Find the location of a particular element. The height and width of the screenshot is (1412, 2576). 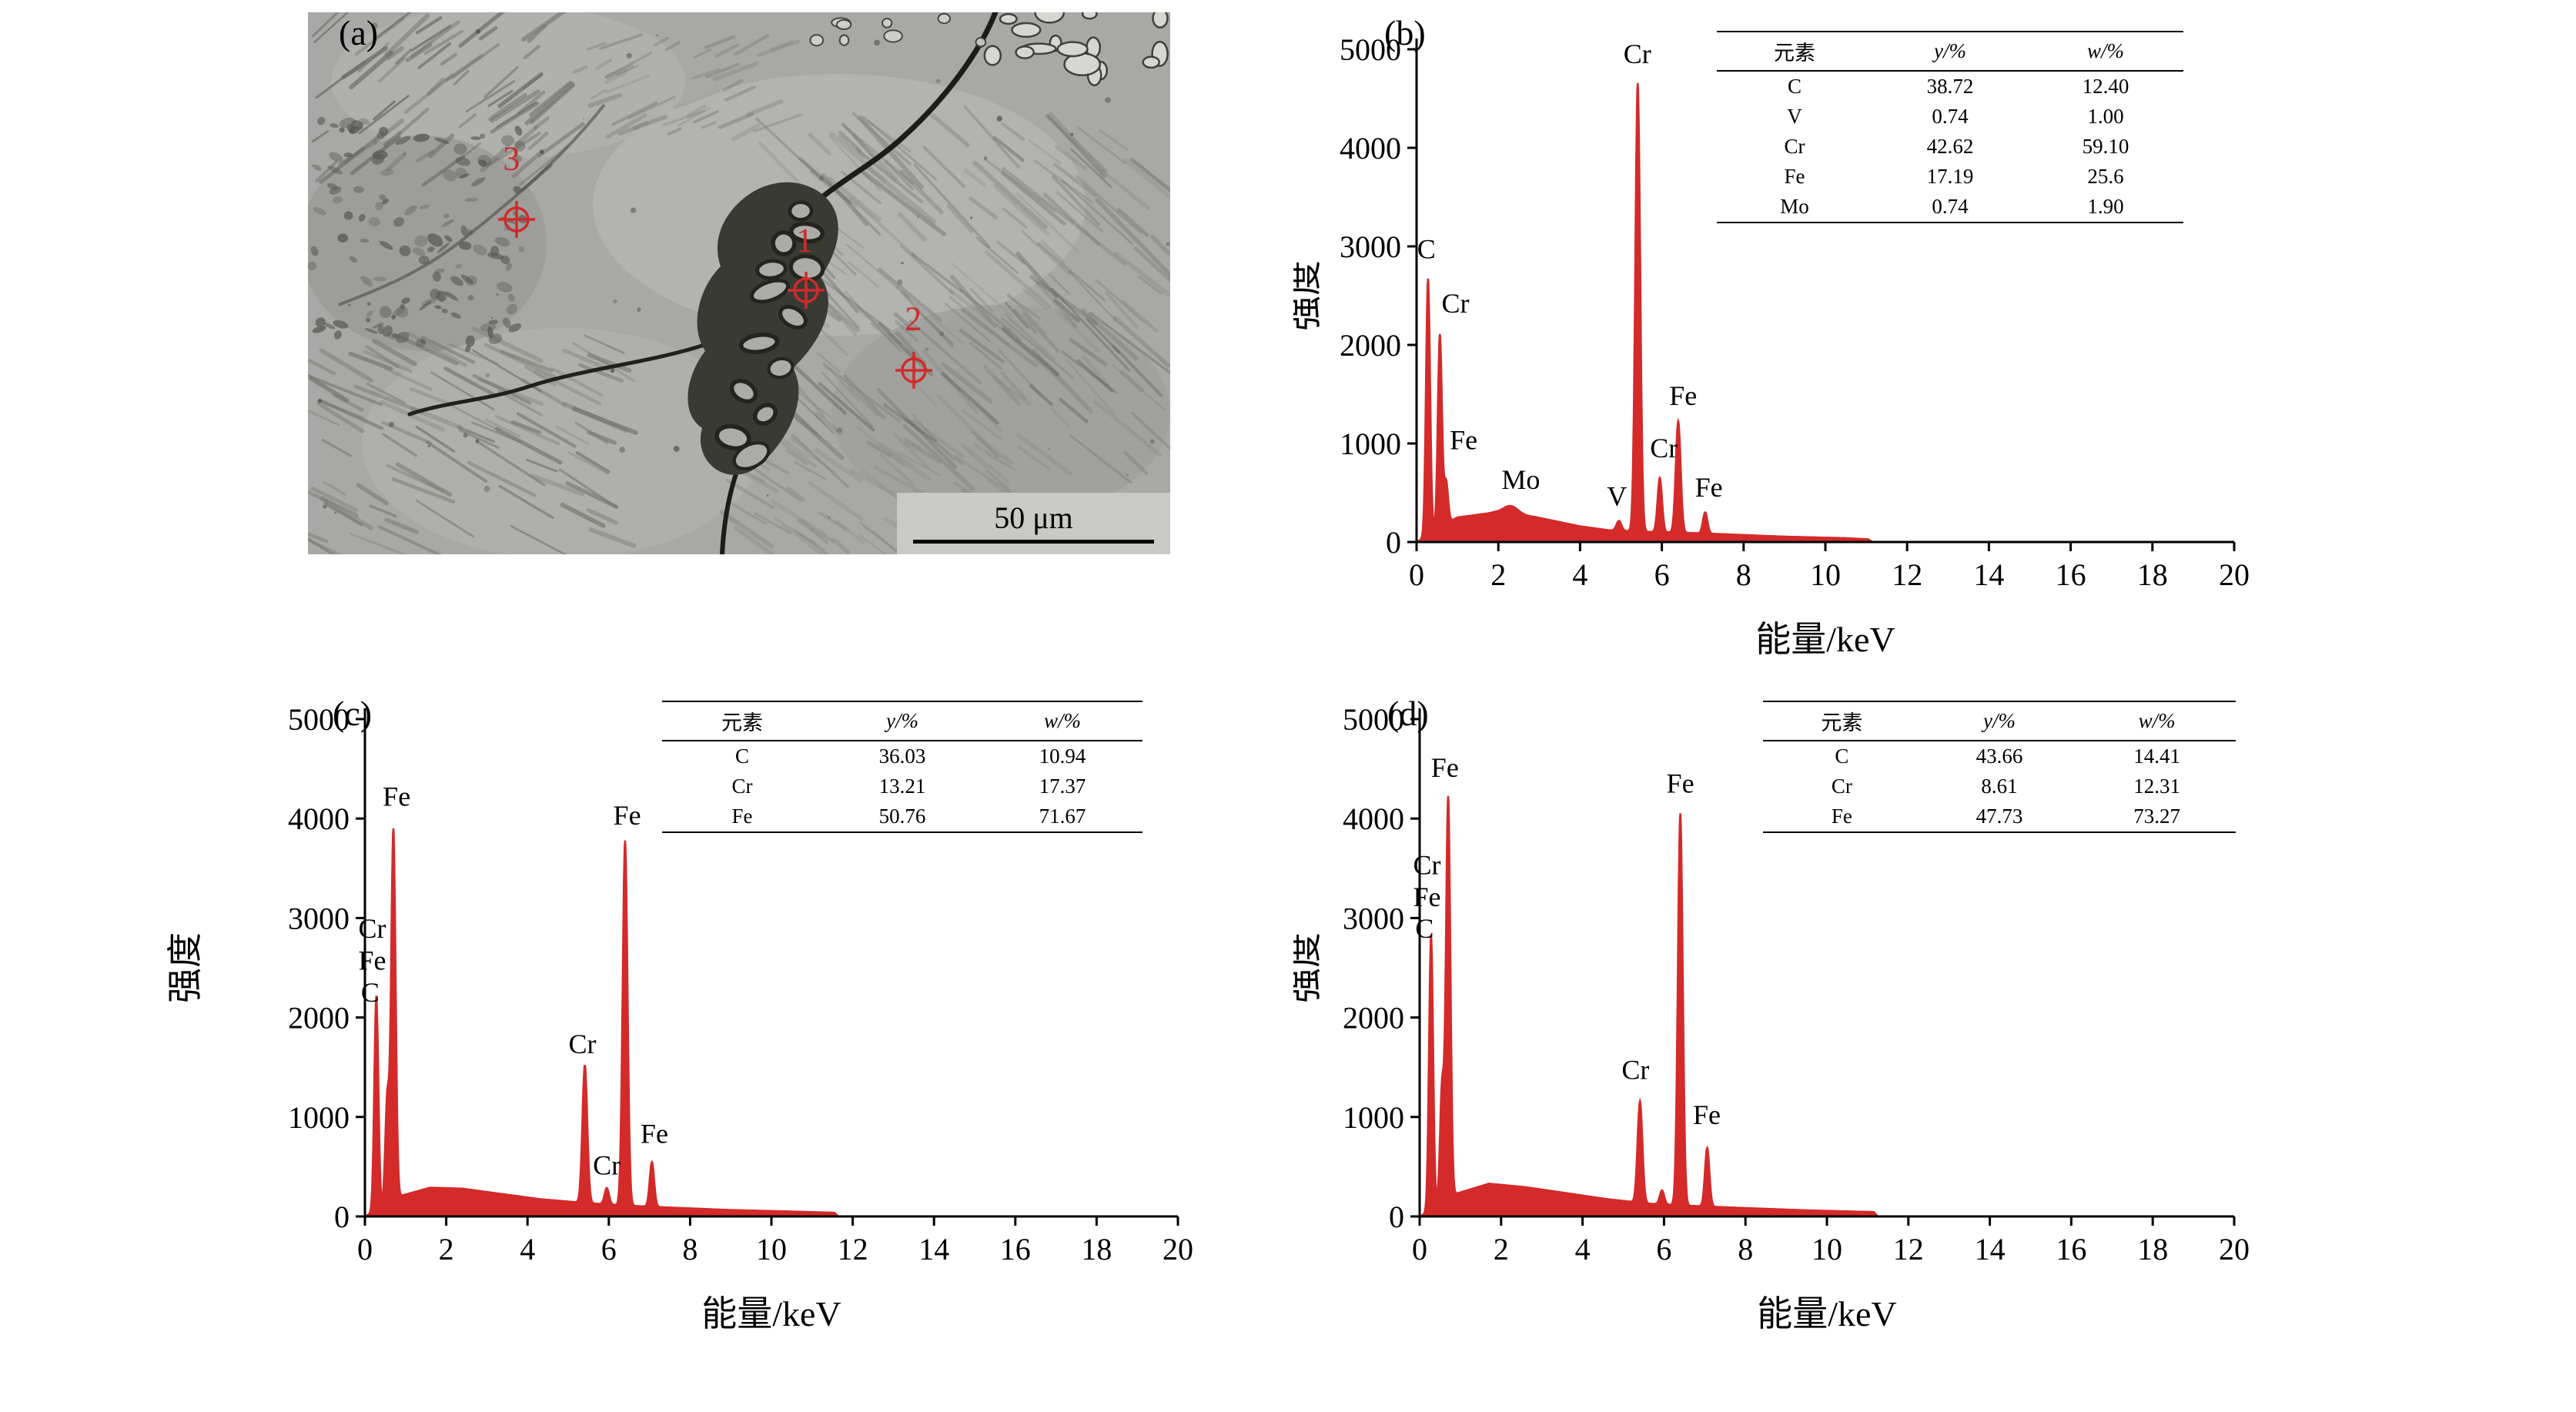

table-cell: 1.90 is located at coordinates (2105, 206).